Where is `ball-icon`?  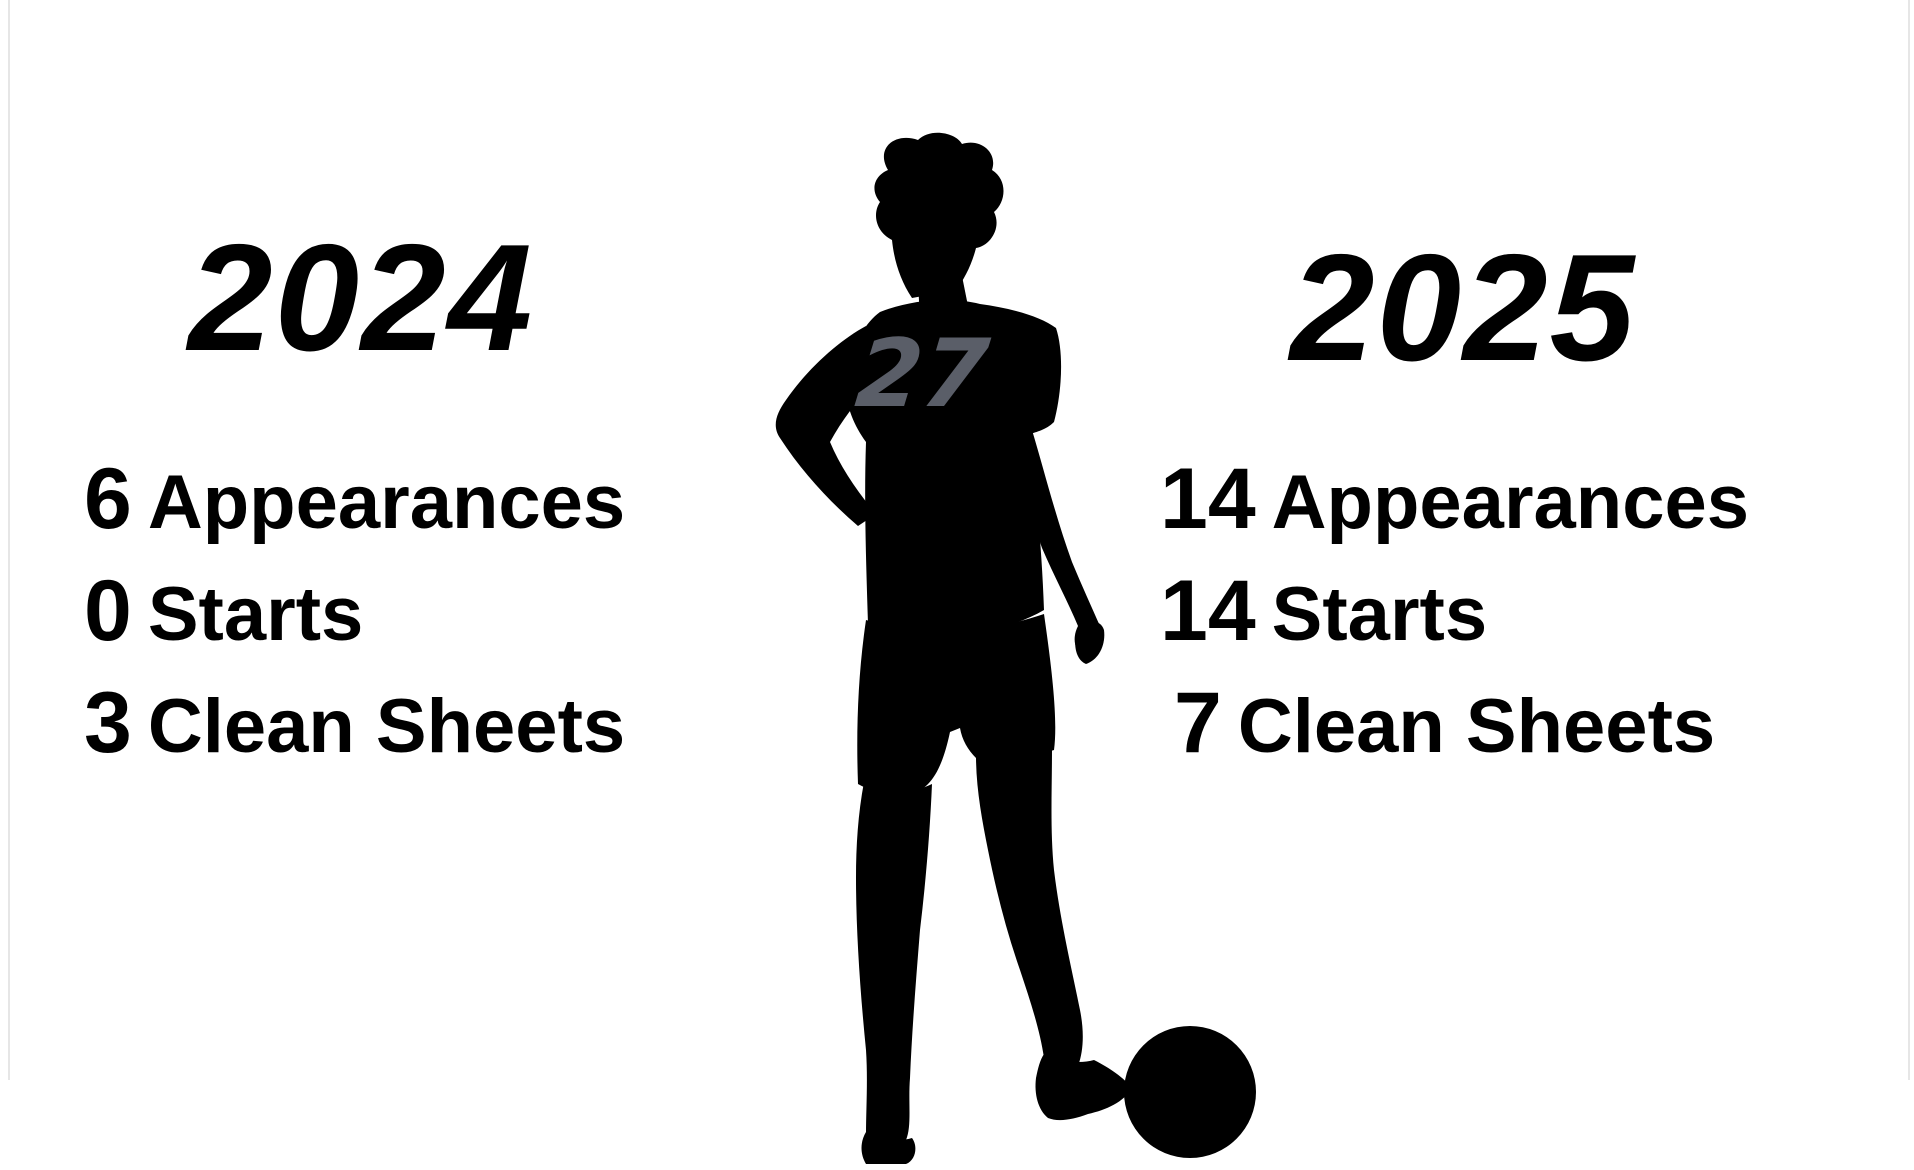 ball-icon is located at coordinates (1190, 1092).